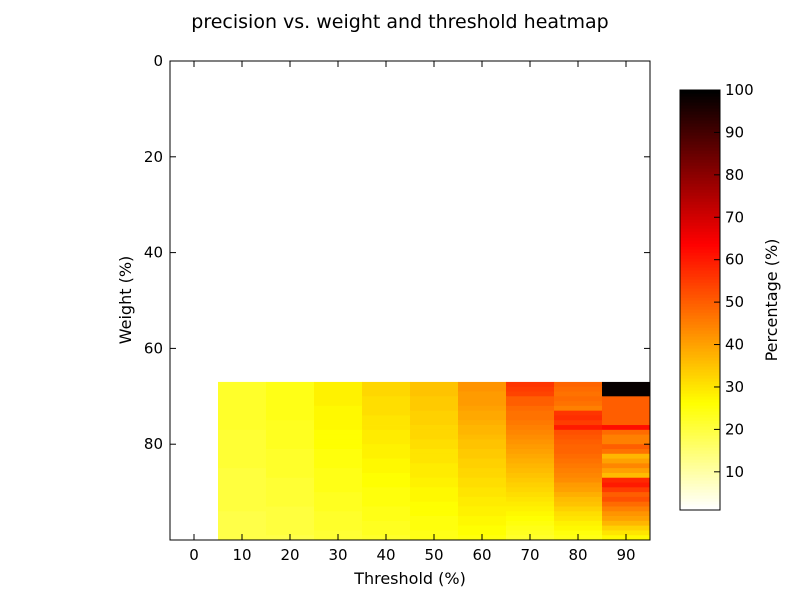 This screenshot has width=800, height=600. I want to click on x-tick-label: 70, so click(529, 555).